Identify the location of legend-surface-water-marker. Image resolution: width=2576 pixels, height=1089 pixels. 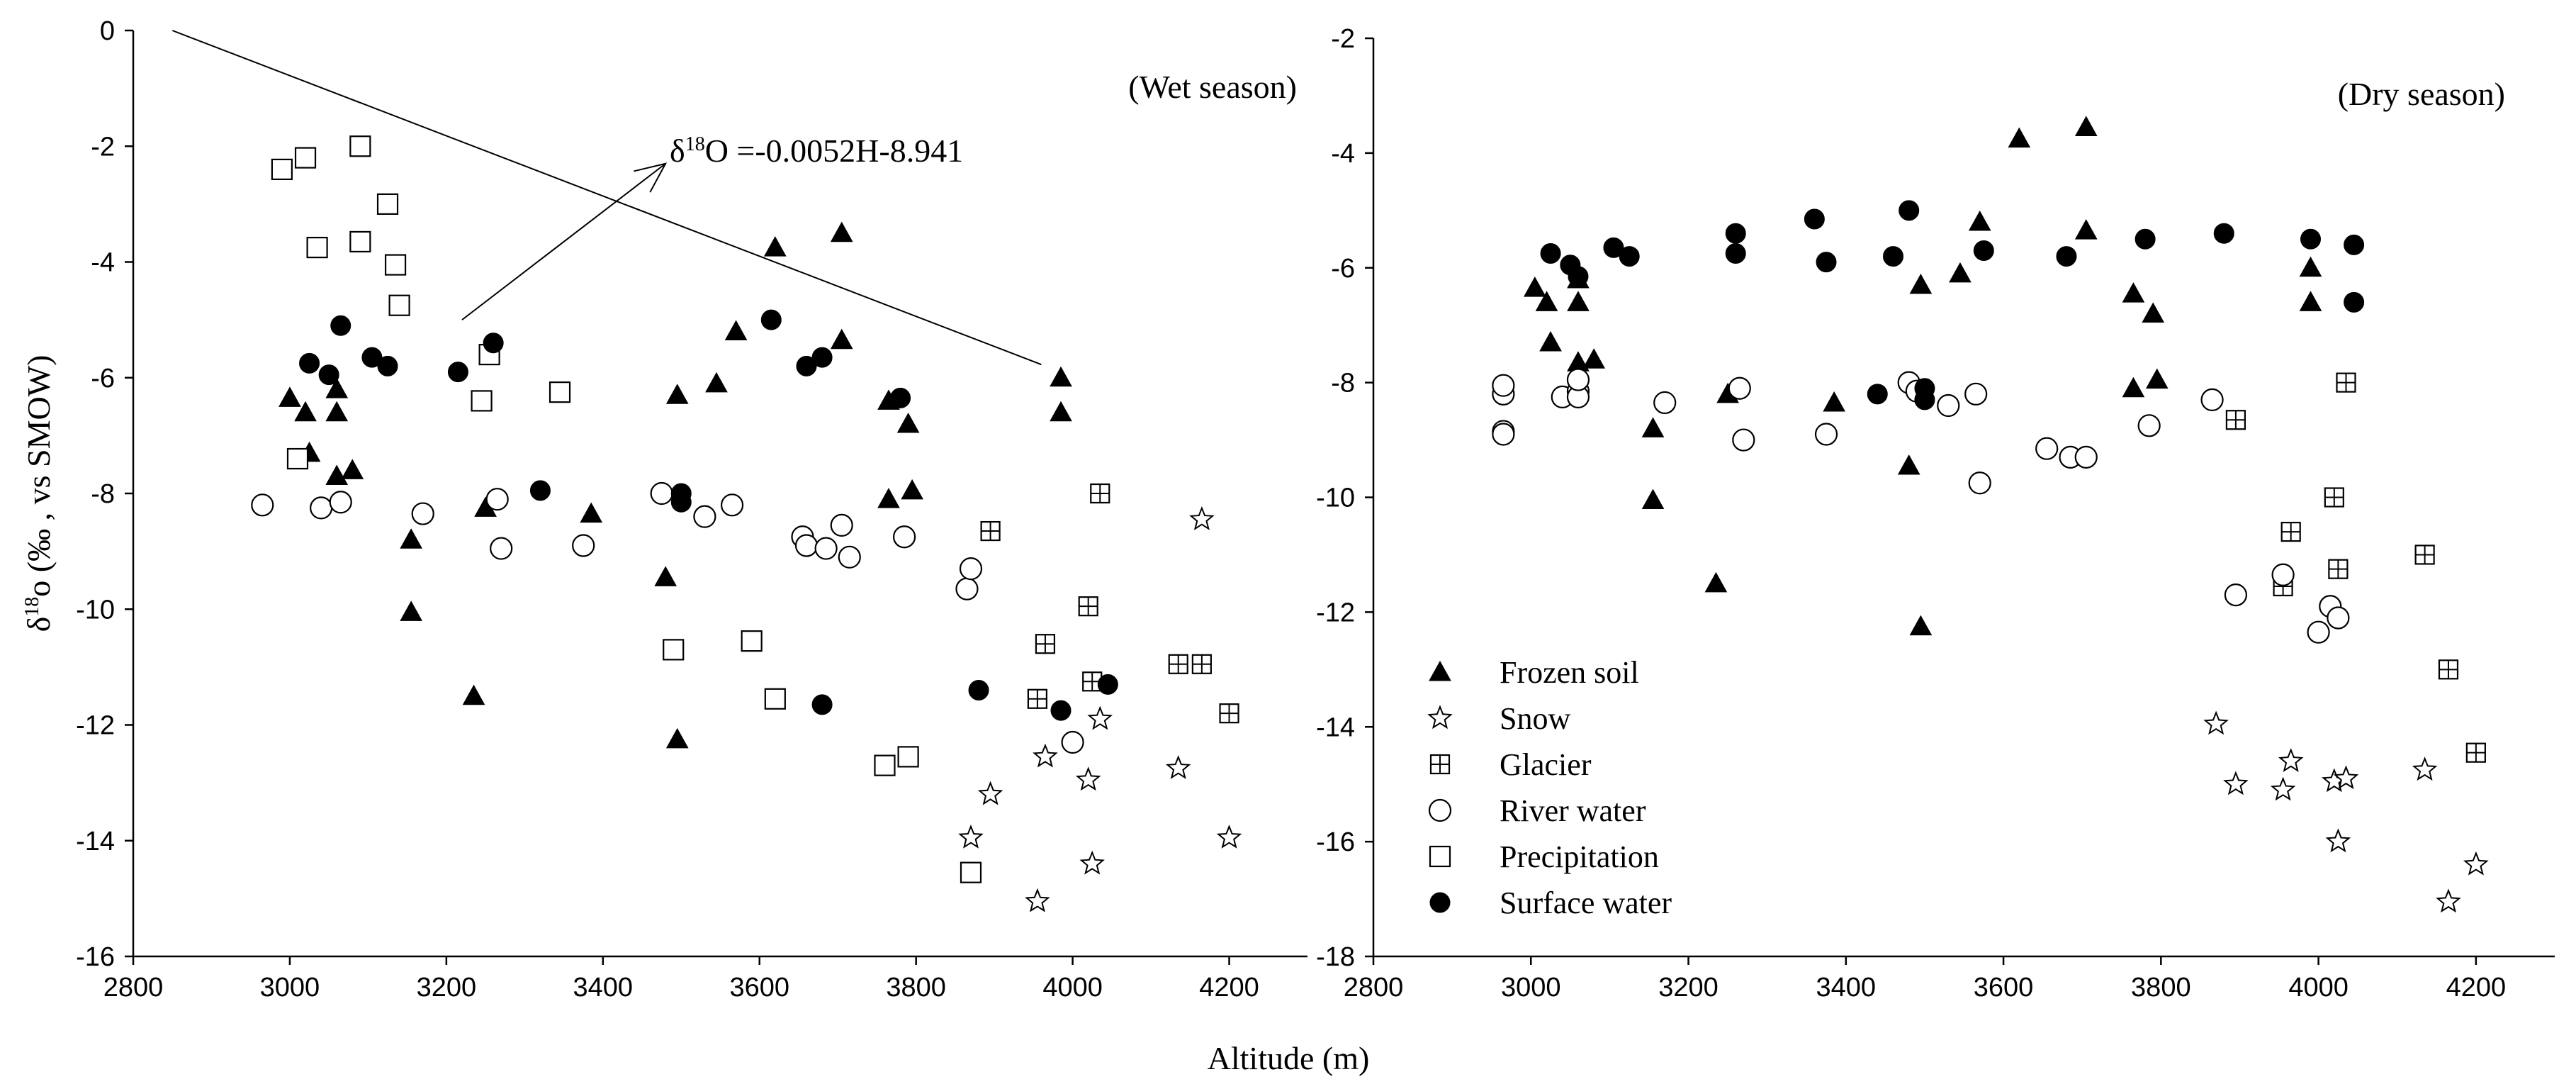
(1440, 902).